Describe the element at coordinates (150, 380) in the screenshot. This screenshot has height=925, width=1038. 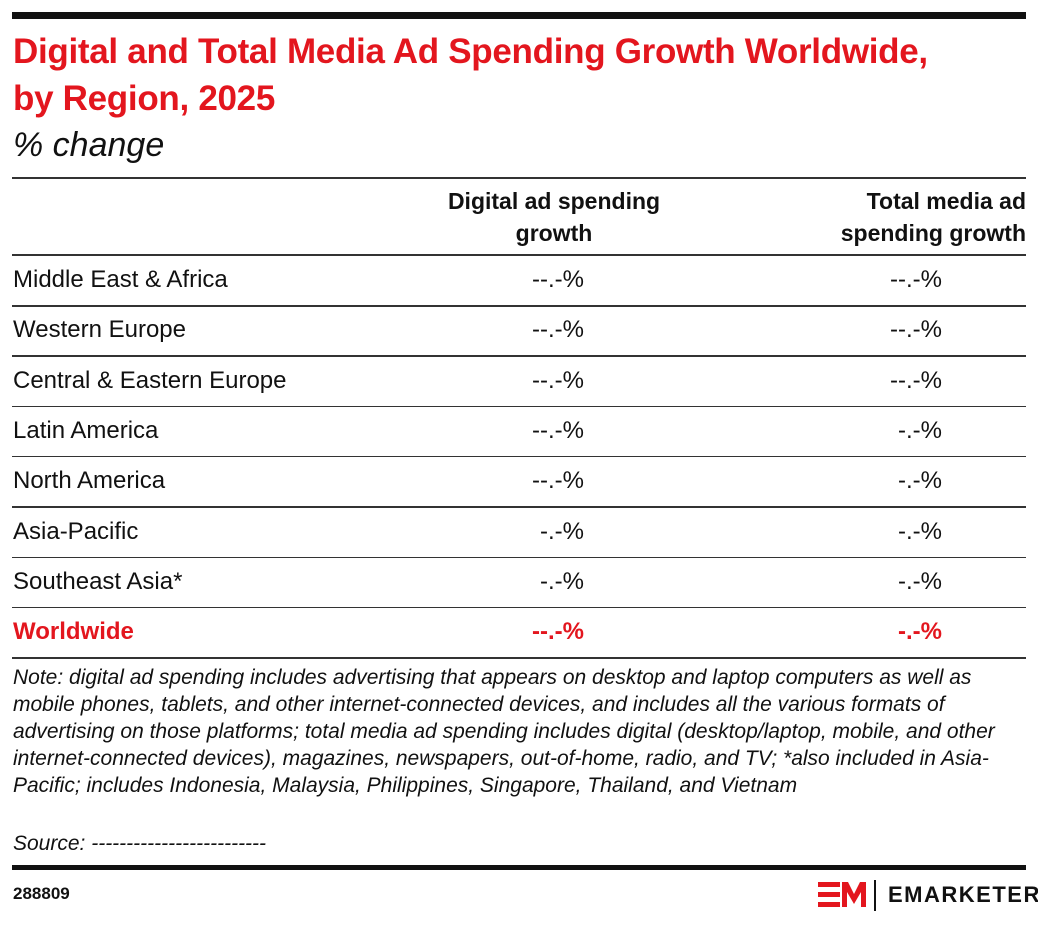
I see `row-label: Central & Eastern Europe` at that location.